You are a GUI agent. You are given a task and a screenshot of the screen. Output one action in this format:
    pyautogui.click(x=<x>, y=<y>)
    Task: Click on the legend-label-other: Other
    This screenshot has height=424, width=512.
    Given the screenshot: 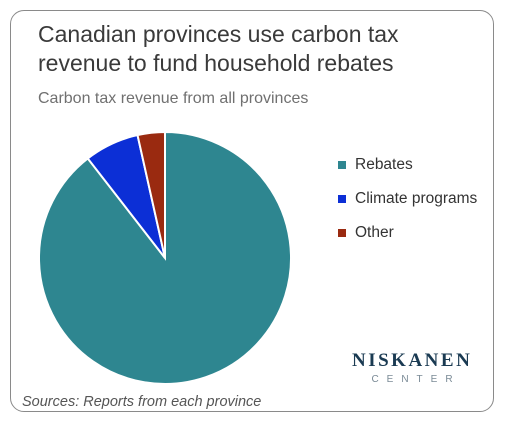 What is the action you would take?
    pyautogui.click(x=374, y=232)
    